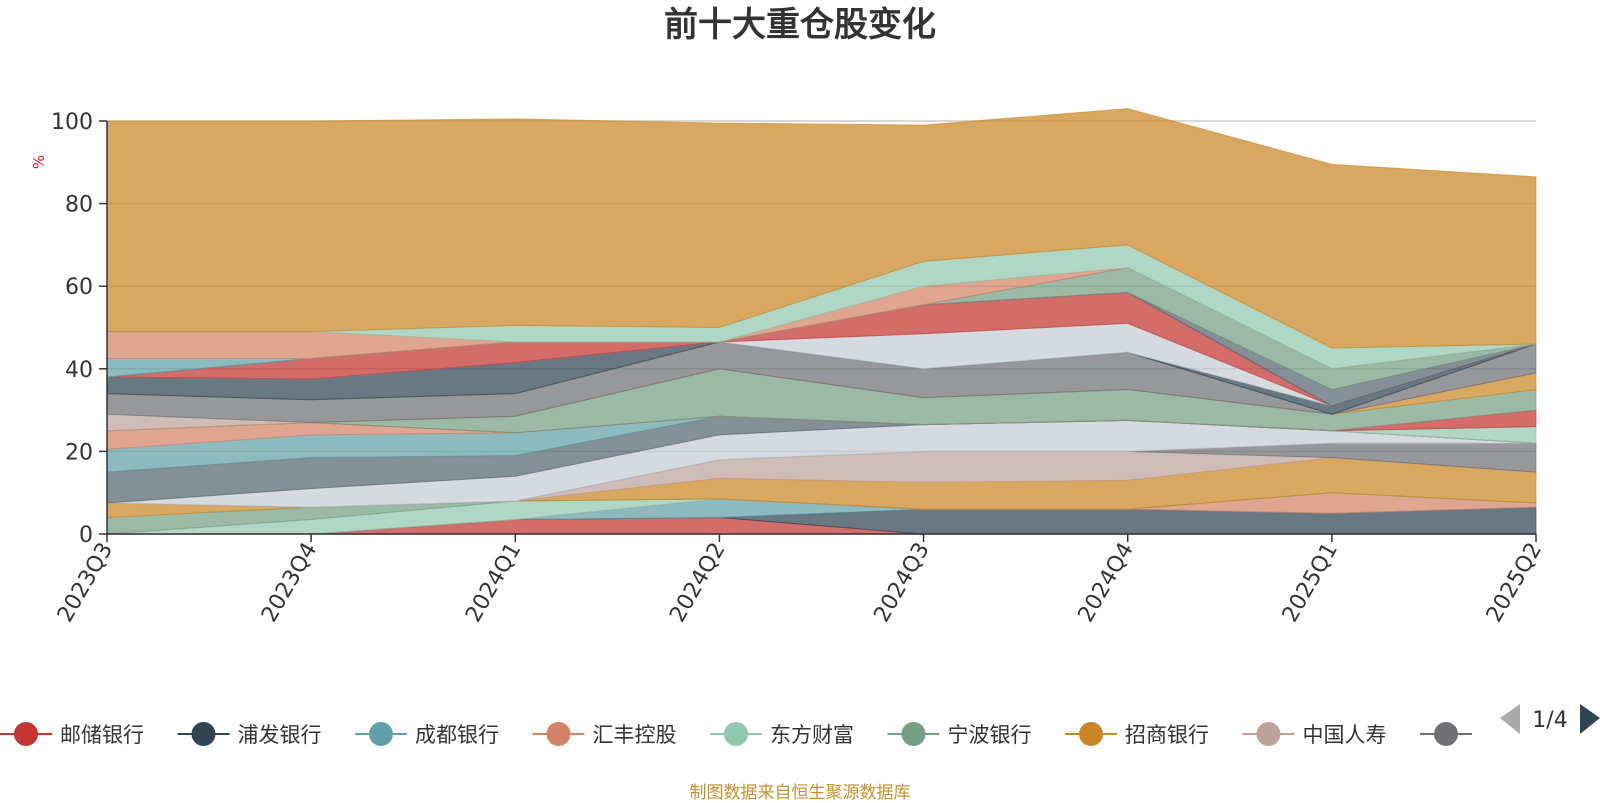  Describe the element at coordinates (1492, 734) in the screenshot. I see `legend-item: 工商银行` at that location.